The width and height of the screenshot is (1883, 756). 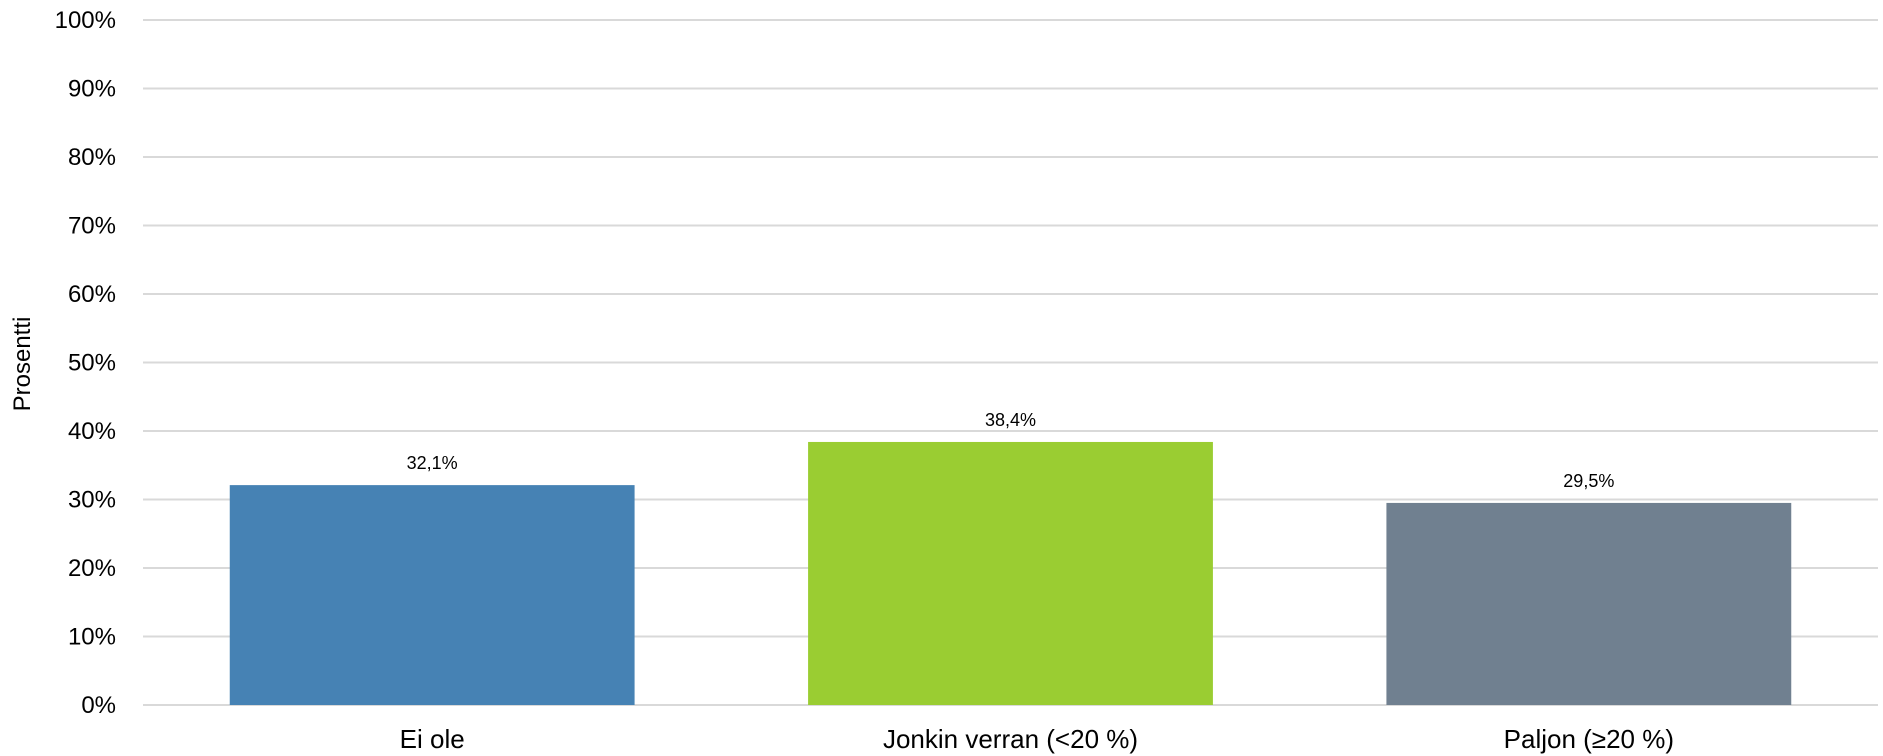 What do you see at coordinates (92, 363) in the screenshot?
I see `y-tick-label: 50%` at bounding box center [92, 363].